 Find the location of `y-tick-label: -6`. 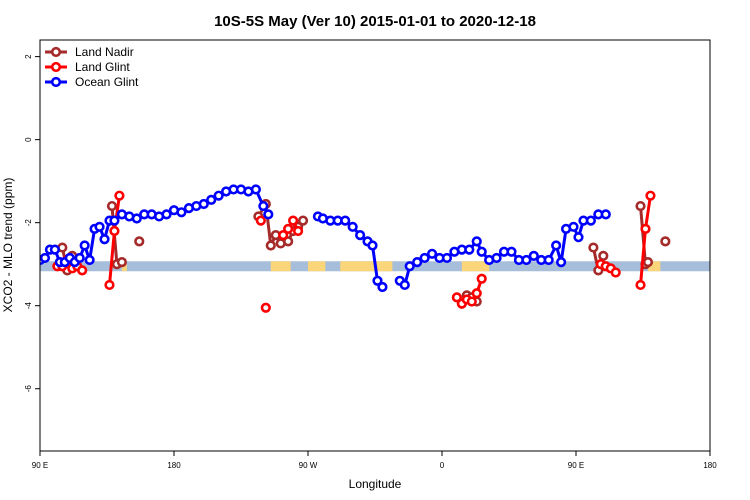

y-tick-label: -6 is located at coordinates (28, 389).